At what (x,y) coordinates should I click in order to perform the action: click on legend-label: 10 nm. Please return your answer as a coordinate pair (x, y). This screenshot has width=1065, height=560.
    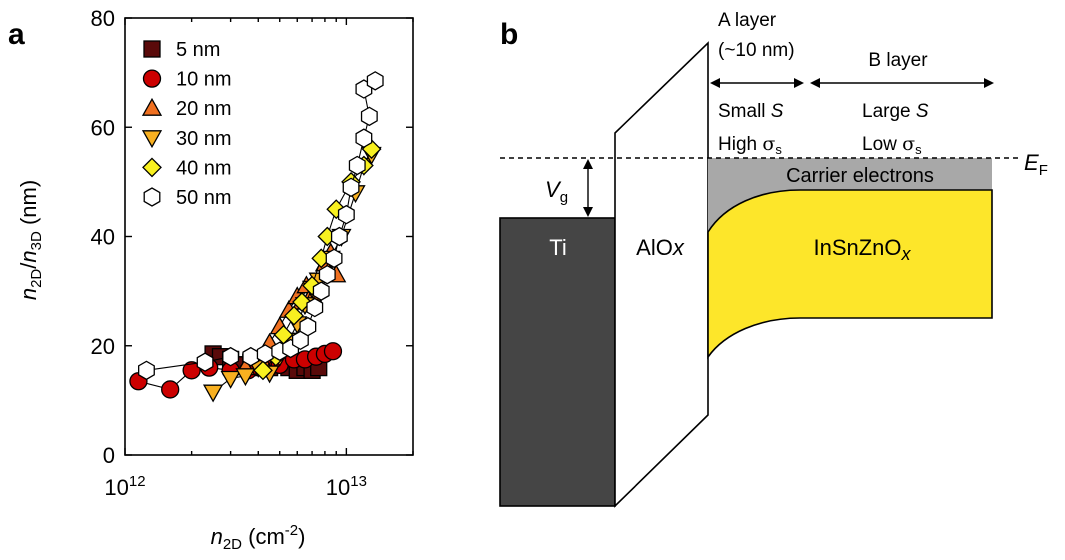
    Looking at the image, I should click on (204, 80).